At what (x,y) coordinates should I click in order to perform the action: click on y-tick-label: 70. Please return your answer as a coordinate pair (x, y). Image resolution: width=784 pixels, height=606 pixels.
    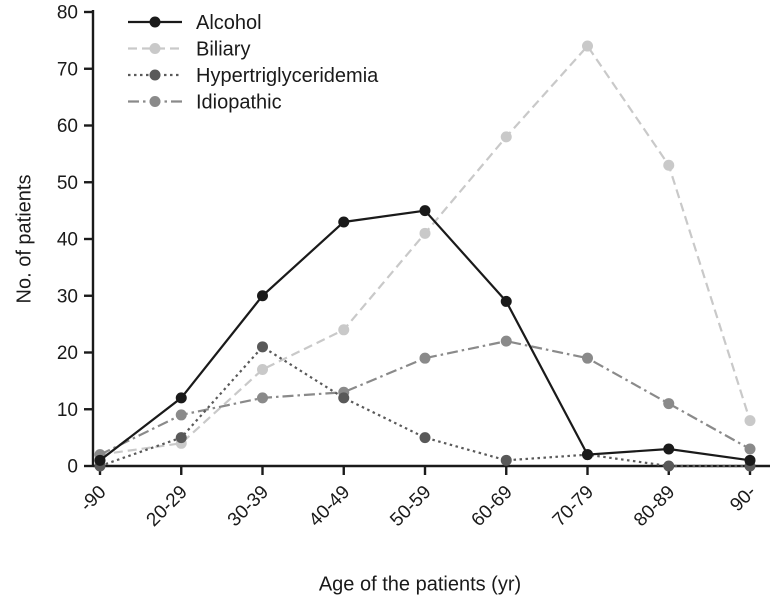
    Looking at the image, I should click on (67, 69).